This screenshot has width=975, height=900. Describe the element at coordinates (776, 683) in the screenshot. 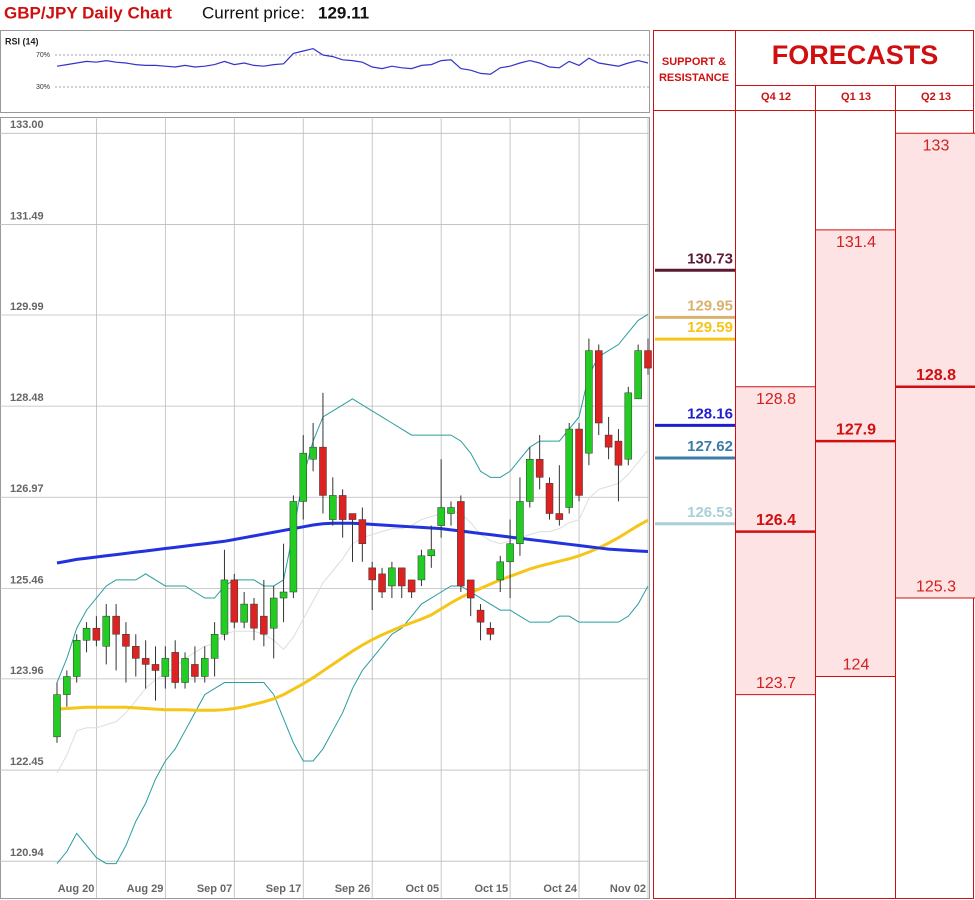

I see `forecast-low: 123.7` at that location.